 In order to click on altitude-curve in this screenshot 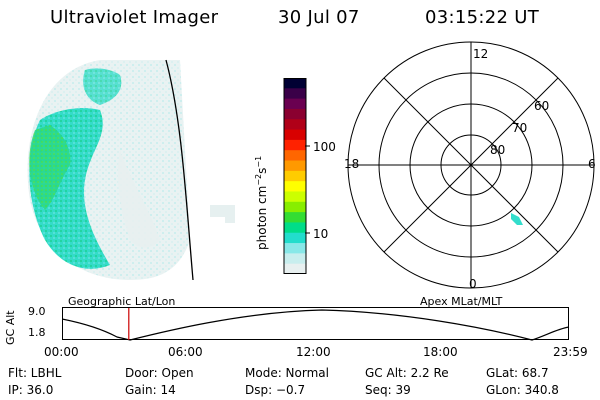, I will do `click(316, 325)`.